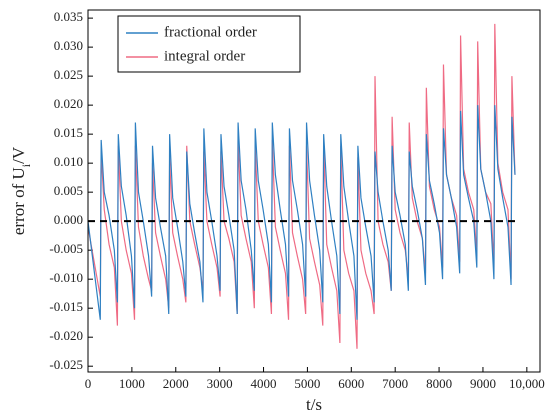 The image size is (550, 420). What do you see at coordinates (204, 56) in the screenshot?
I see `legend-label: integral order` at bounding box center [204, 56].